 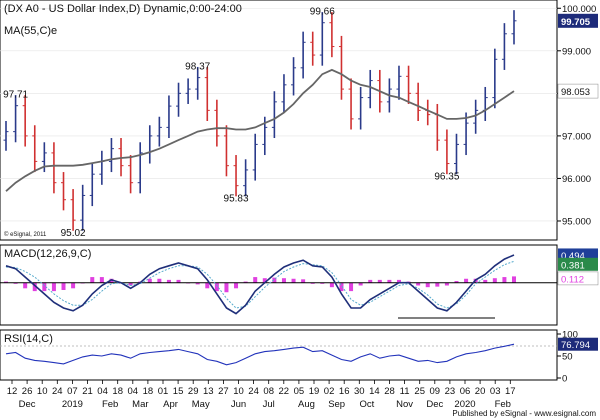 What do you see at coordinates (28, 339) in the screenshot?
I see `rsi-title: RSI(14,C)` at bounding box center [28, 339].